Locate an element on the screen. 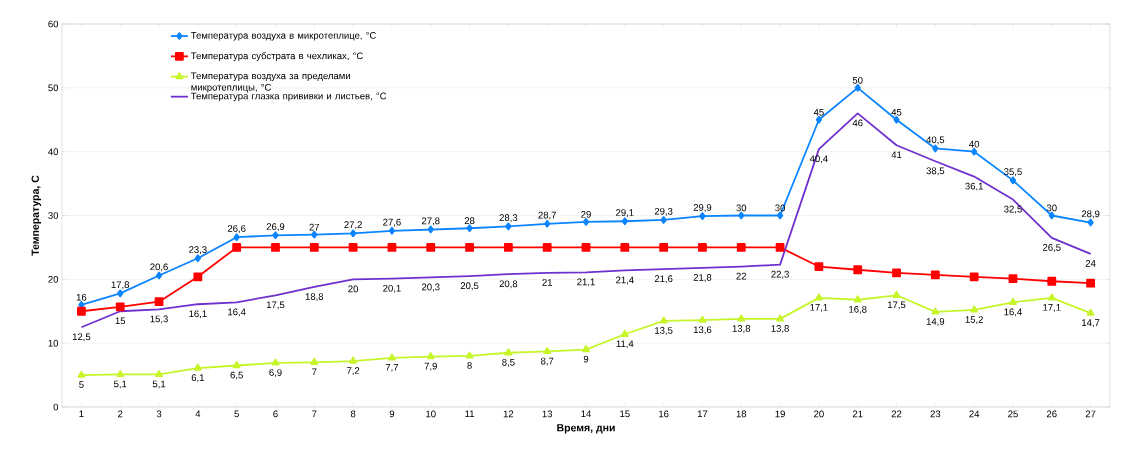  data-label: 21,8 is located at coordinates (702, 278).